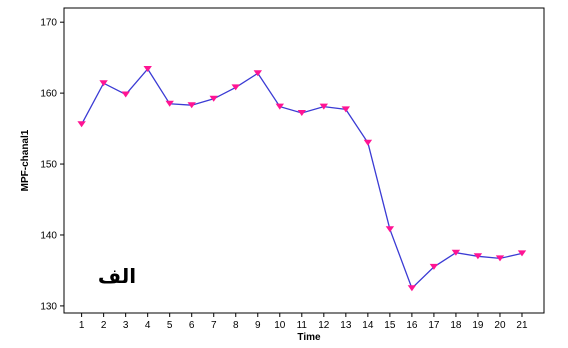 This screenshot has width=568, height=348. What do you see at coordinates (48, 94) in the screenshot?
I see `y-tick-label: 160` at bounding box center [48, 94].